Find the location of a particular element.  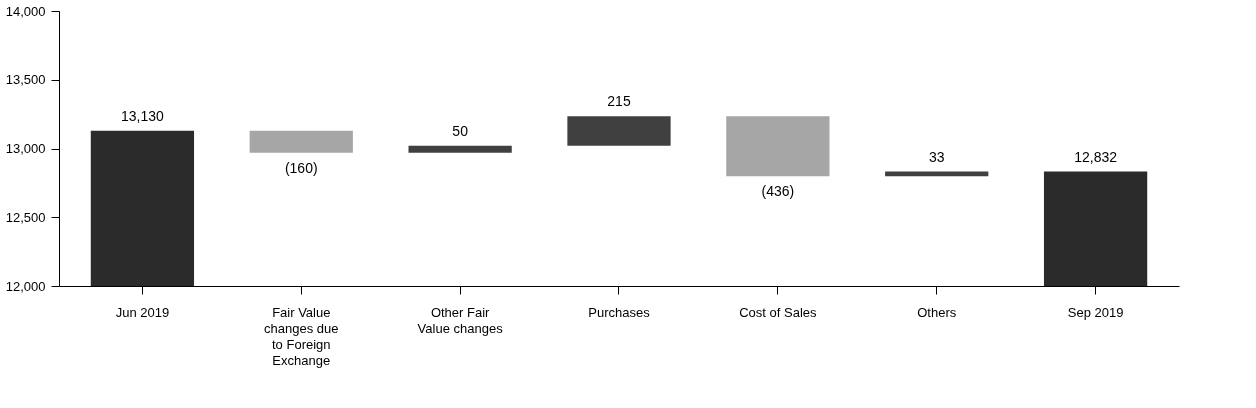

x-tick-label: Purchases is located at coordinates (619, 312).